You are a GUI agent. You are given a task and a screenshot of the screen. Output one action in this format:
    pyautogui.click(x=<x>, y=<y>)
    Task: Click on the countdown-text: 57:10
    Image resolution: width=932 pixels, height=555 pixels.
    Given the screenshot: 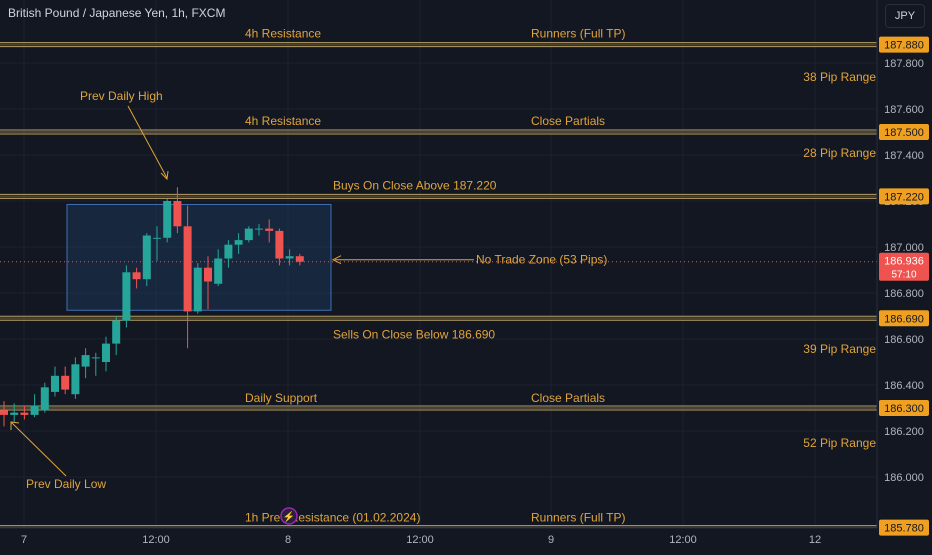 What is the action you would take?
    pyautogui.click(x=903, y=275)
    